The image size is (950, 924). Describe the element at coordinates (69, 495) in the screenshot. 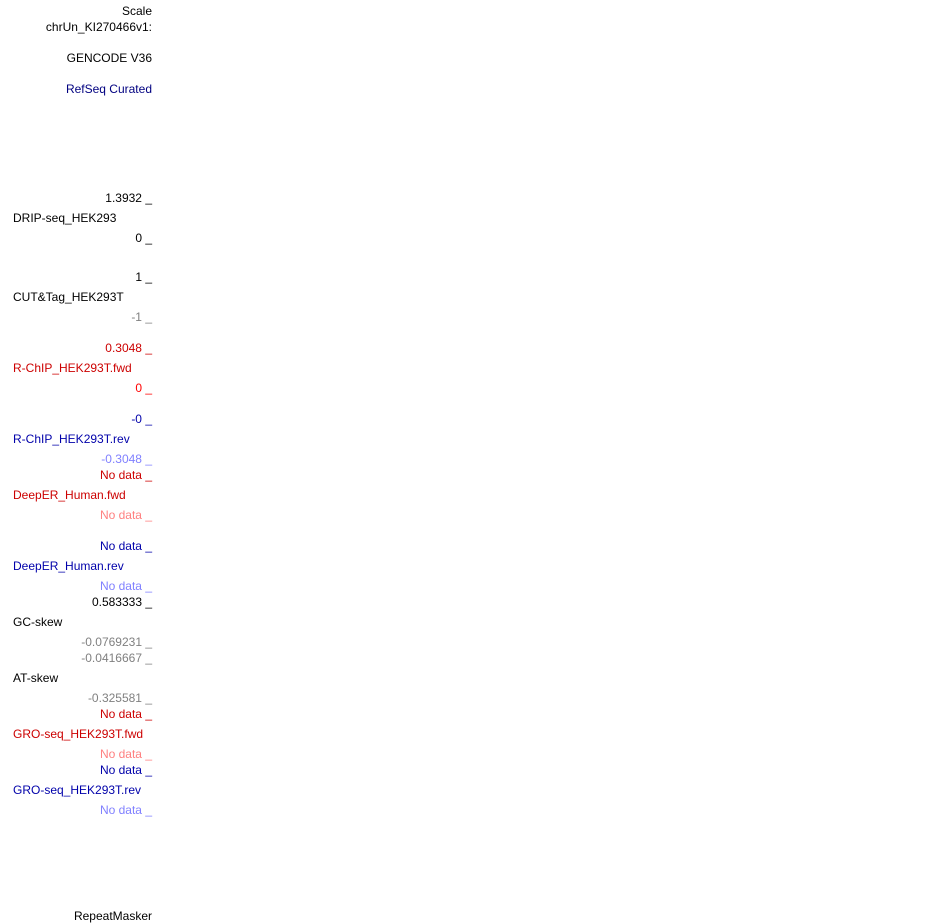

I see `deeper-fwd-track-label: DeepER_Human.fwd` at that location.